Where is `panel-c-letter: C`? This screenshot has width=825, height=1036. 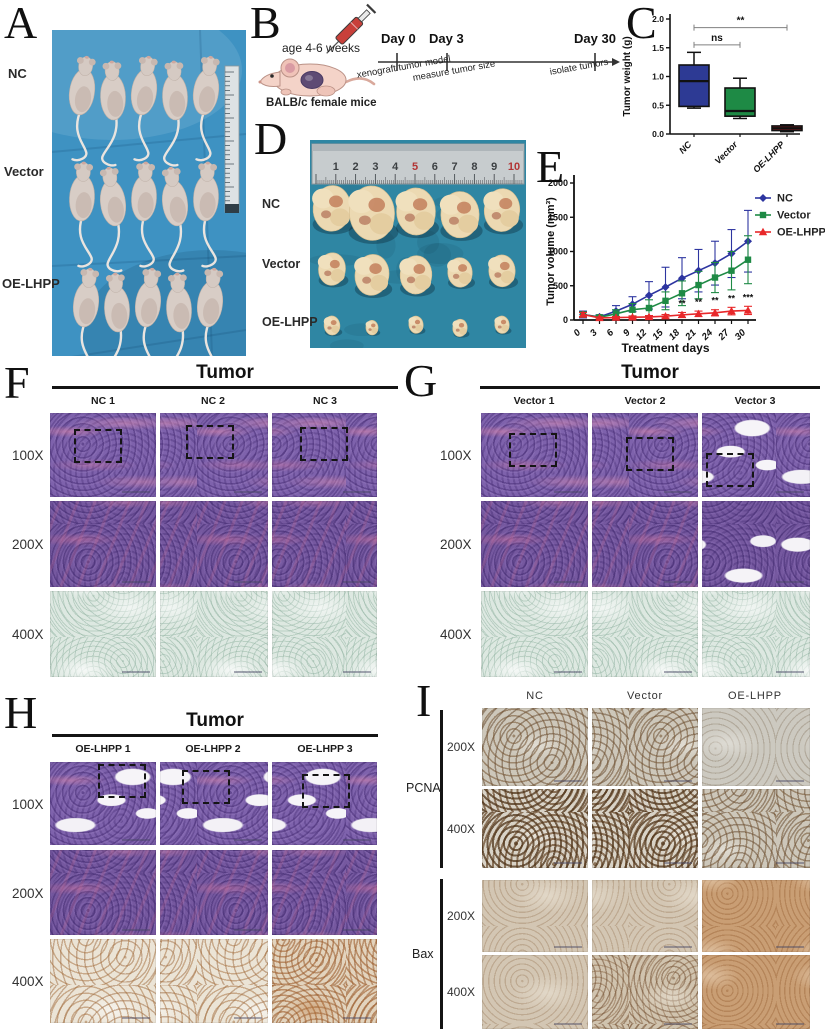
panel-c-letter: C is located at coordinates (641, 24).